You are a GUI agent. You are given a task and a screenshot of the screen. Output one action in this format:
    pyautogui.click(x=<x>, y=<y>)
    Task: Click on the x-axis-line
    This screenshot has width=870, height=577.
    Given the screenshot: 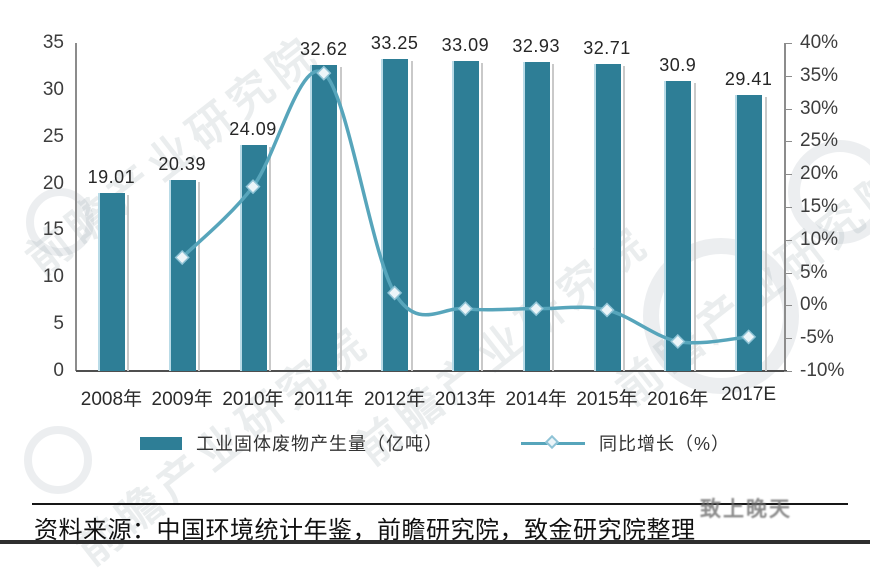 What is the action you would take?
    pyautogui.click(x=431, y=371)
    